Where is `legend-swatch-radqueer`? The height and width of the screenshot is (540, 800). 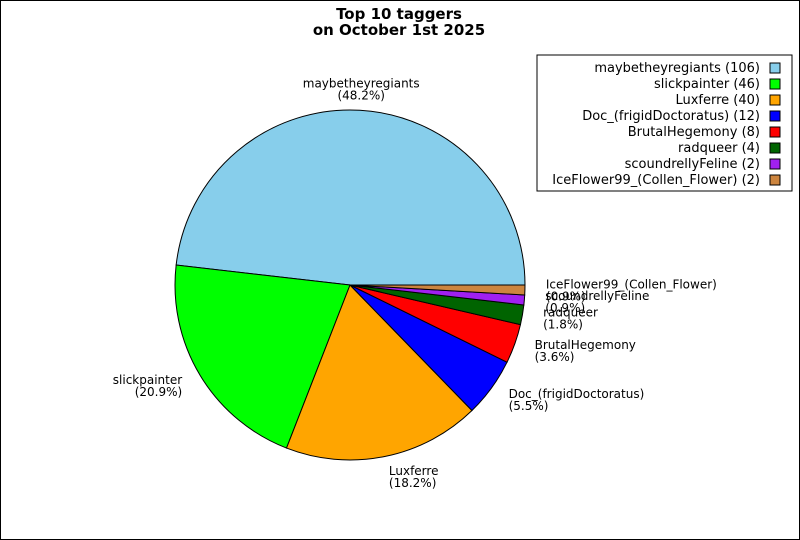
legend-swatch-radqueer is located at coordinates (775, 148).